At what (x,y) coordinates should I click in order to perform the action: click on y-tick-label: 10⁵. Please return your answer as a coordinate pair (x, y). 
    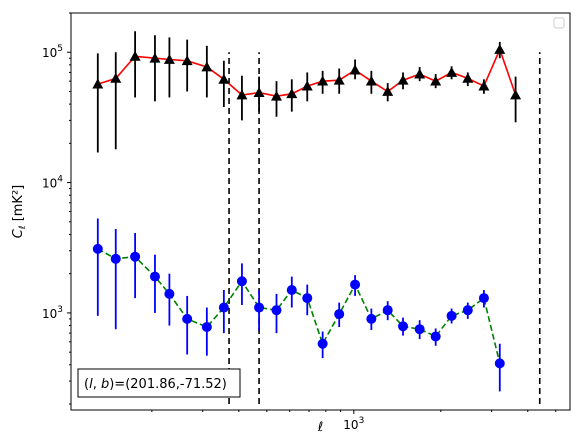
    Looking at the image, I should click on (52, 52).